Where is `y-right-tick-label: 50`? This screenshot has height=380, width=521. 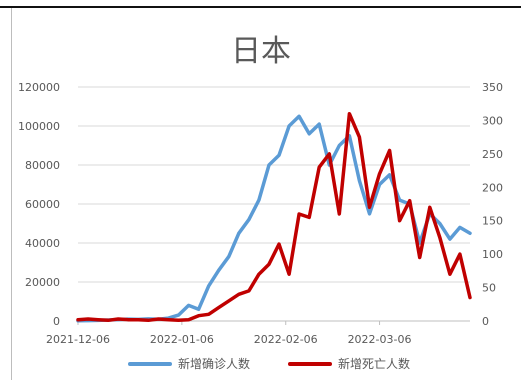
y-right-tick-label: 50 is located at coordinates (489, 288).